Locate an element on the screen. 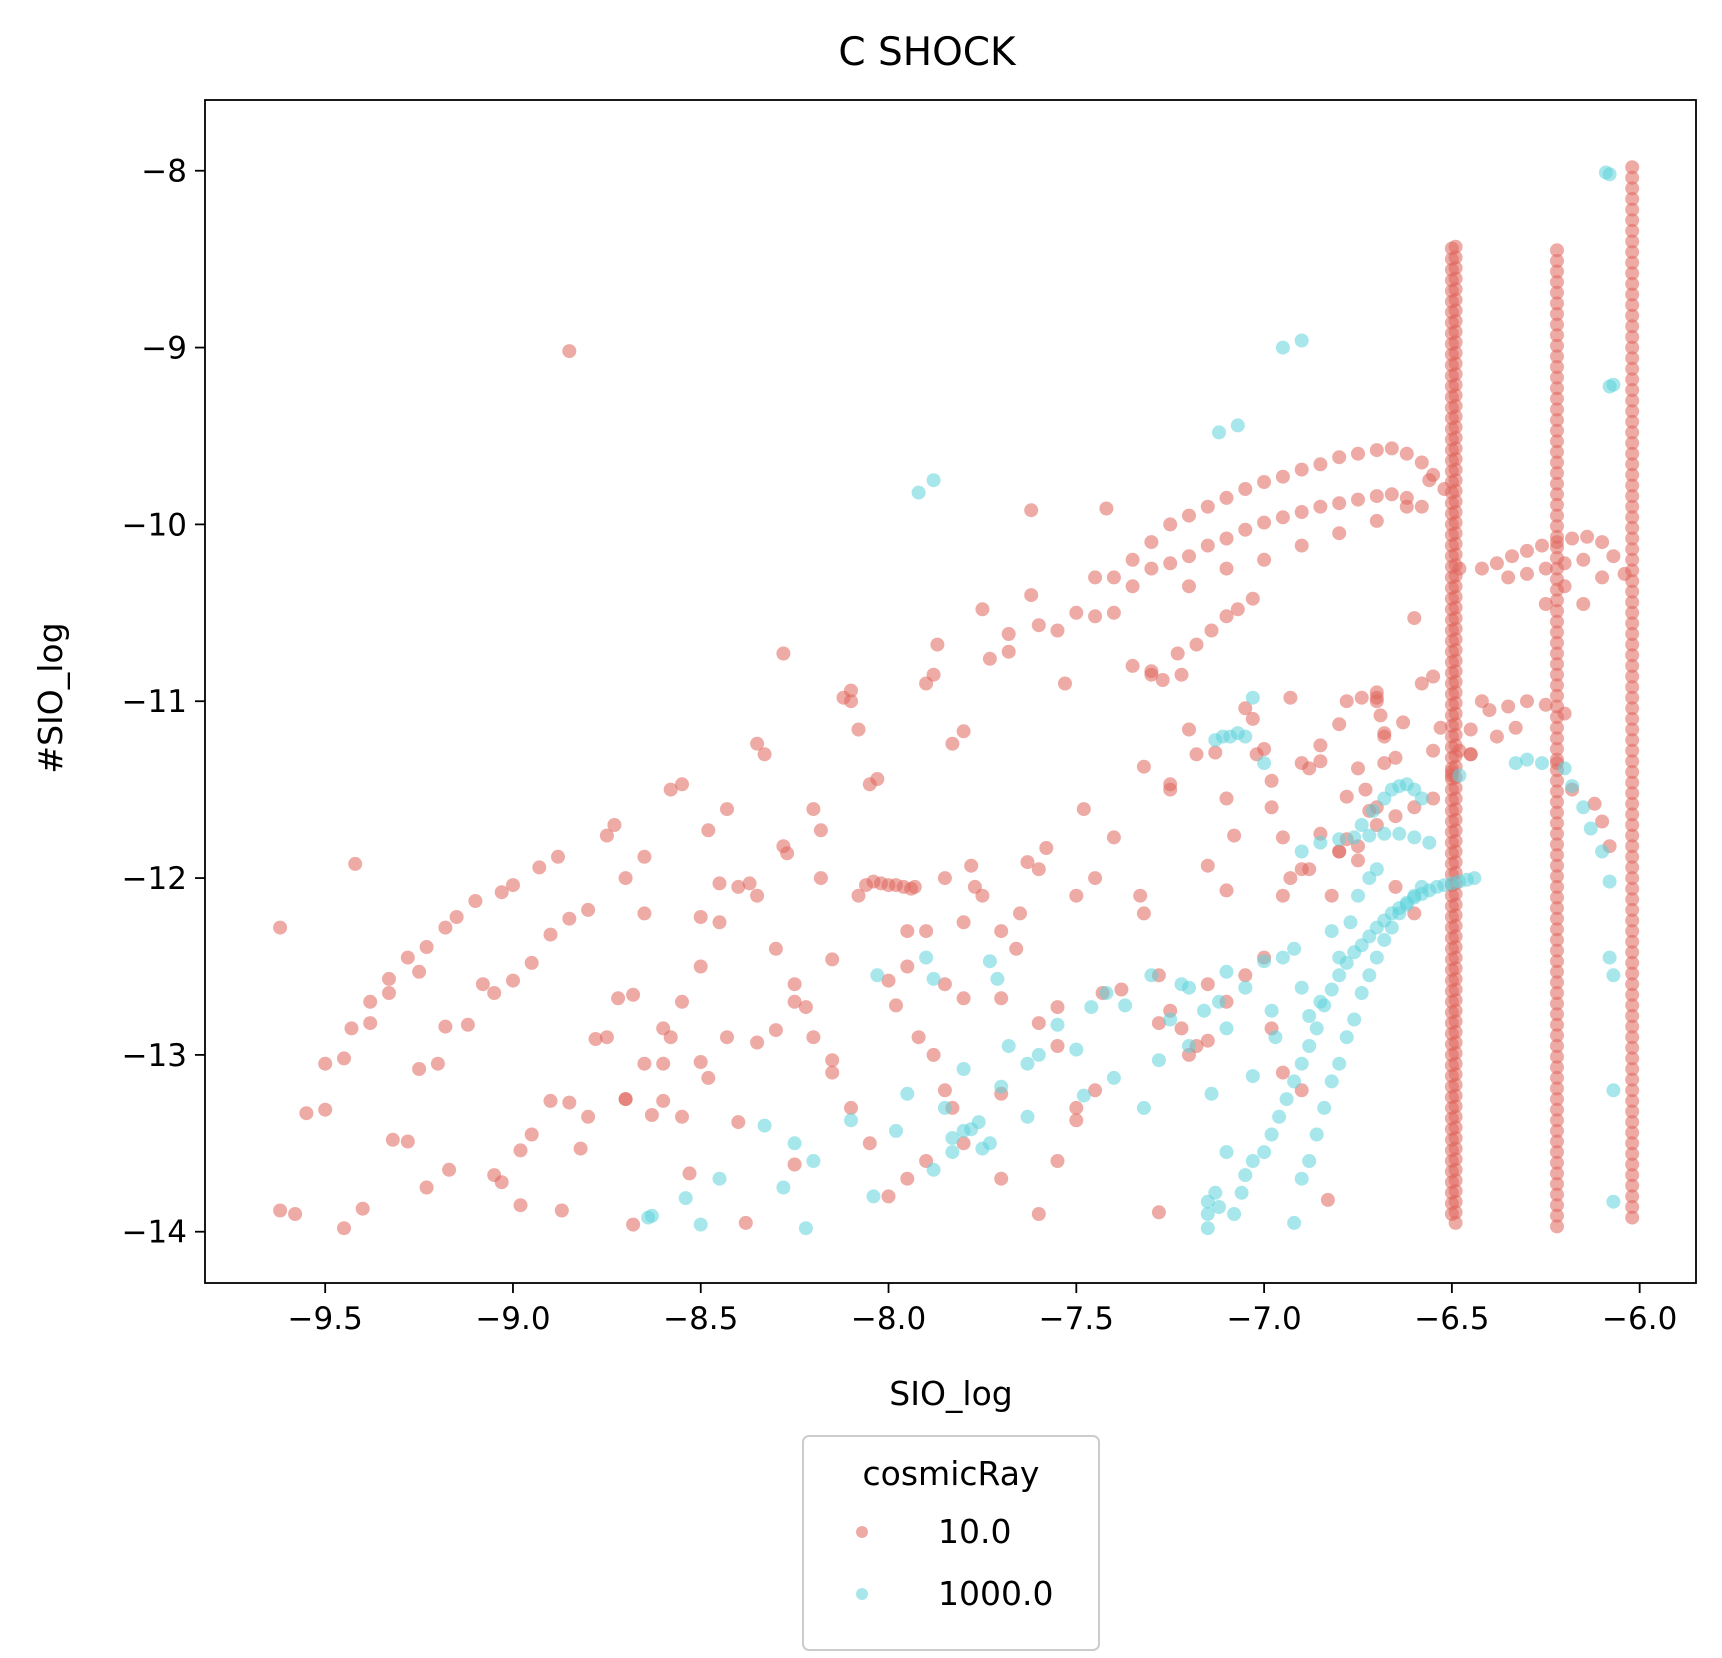 The image size is (1722, 1658). y-axis-label: #SIO_log is located at coordinates (50, 697).